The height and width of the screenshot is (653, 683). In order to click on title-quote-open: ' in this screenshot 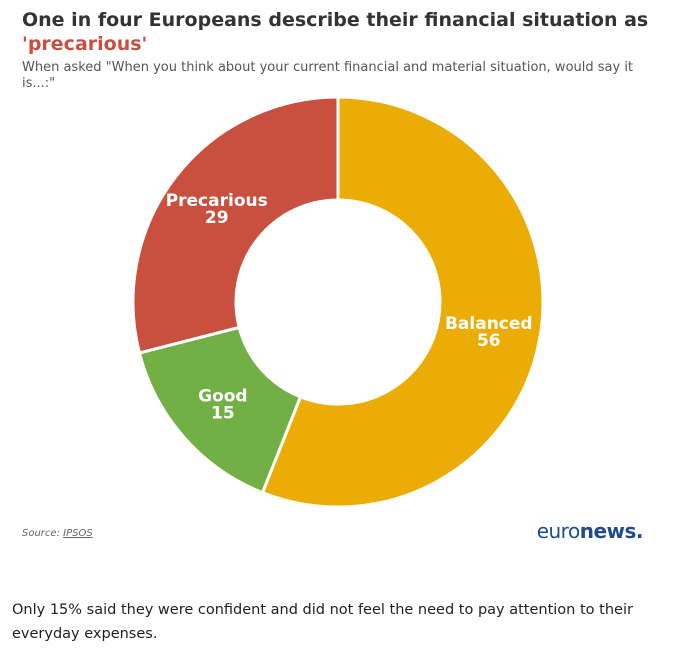, I will do `click(25, 44)`.